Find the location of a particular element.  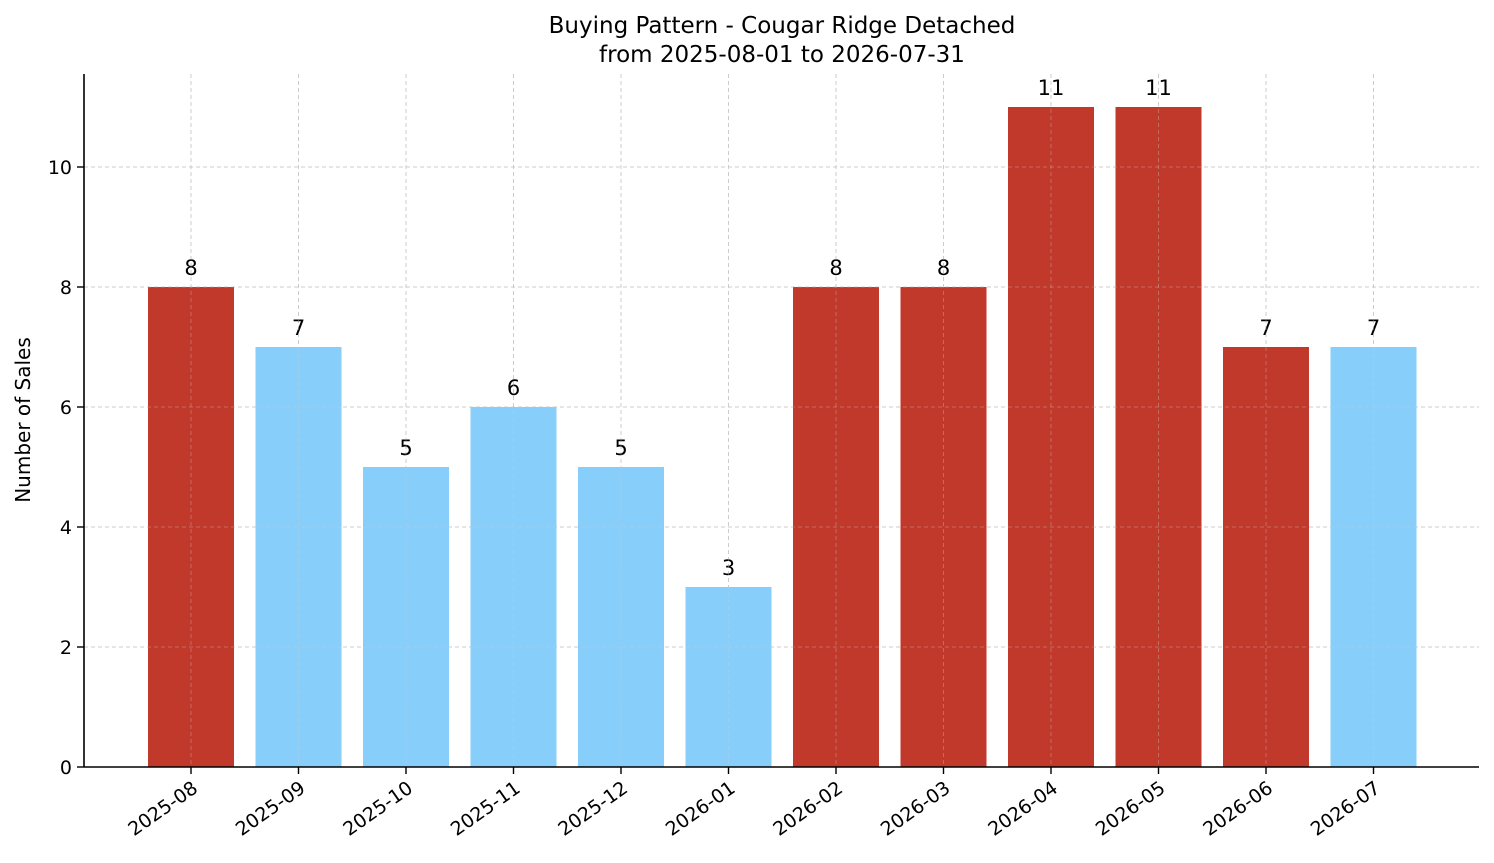

y-tick-label: 6 is located at coordinates (66, 408).